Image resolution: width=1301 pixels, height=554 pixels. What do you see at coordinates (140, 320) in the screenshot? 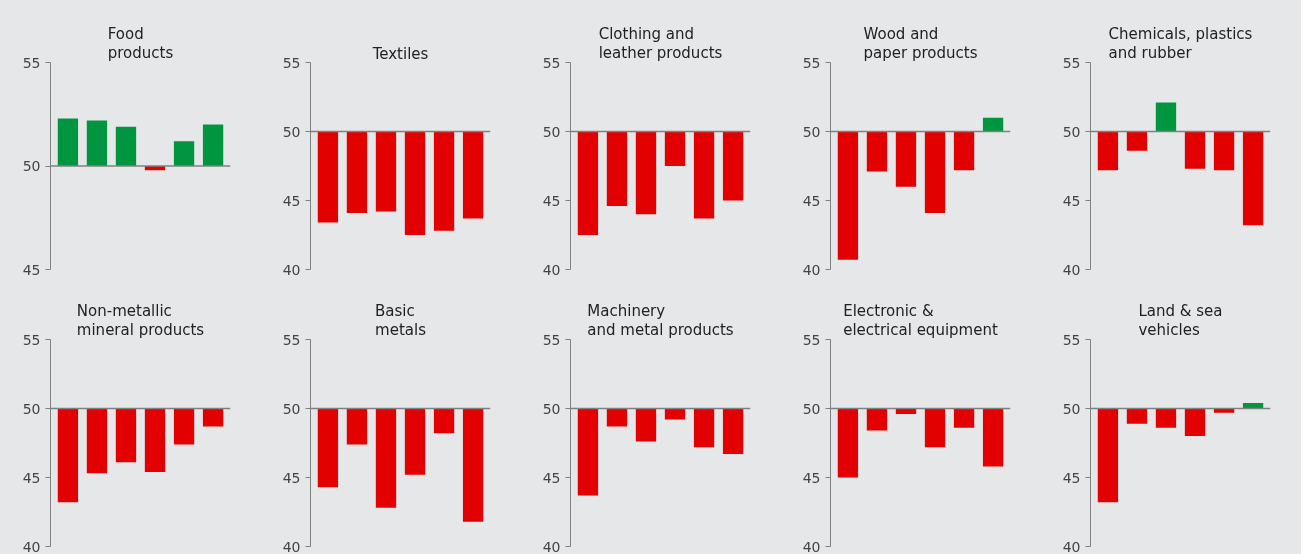
I see `chart-title: Non-metallic mineral products` at bounding box center [140, 320].